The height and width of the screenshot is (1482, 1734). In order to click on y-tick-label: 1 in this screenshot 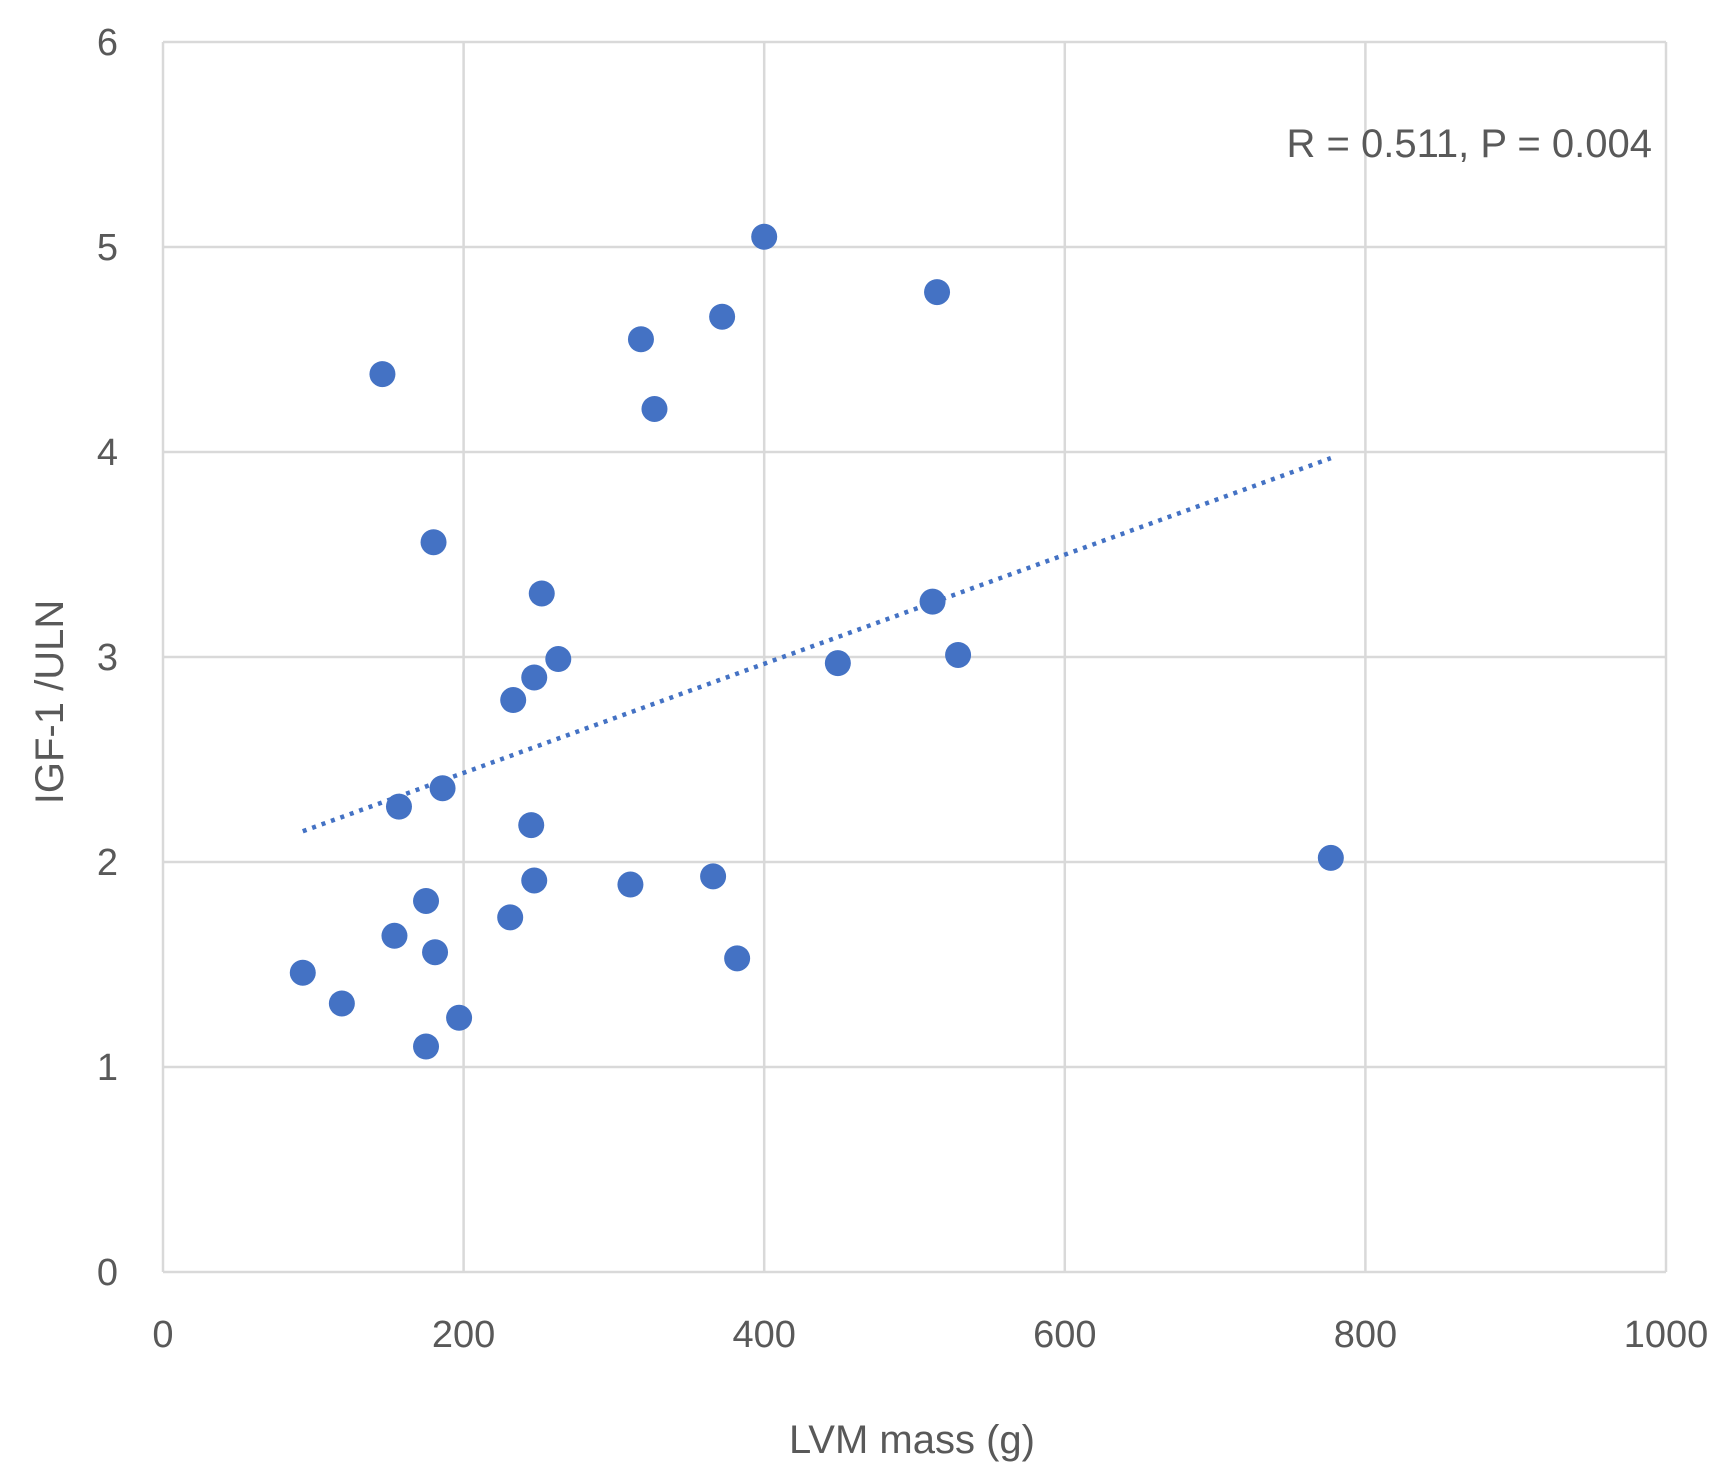, I will do `click(107, 1068)`.